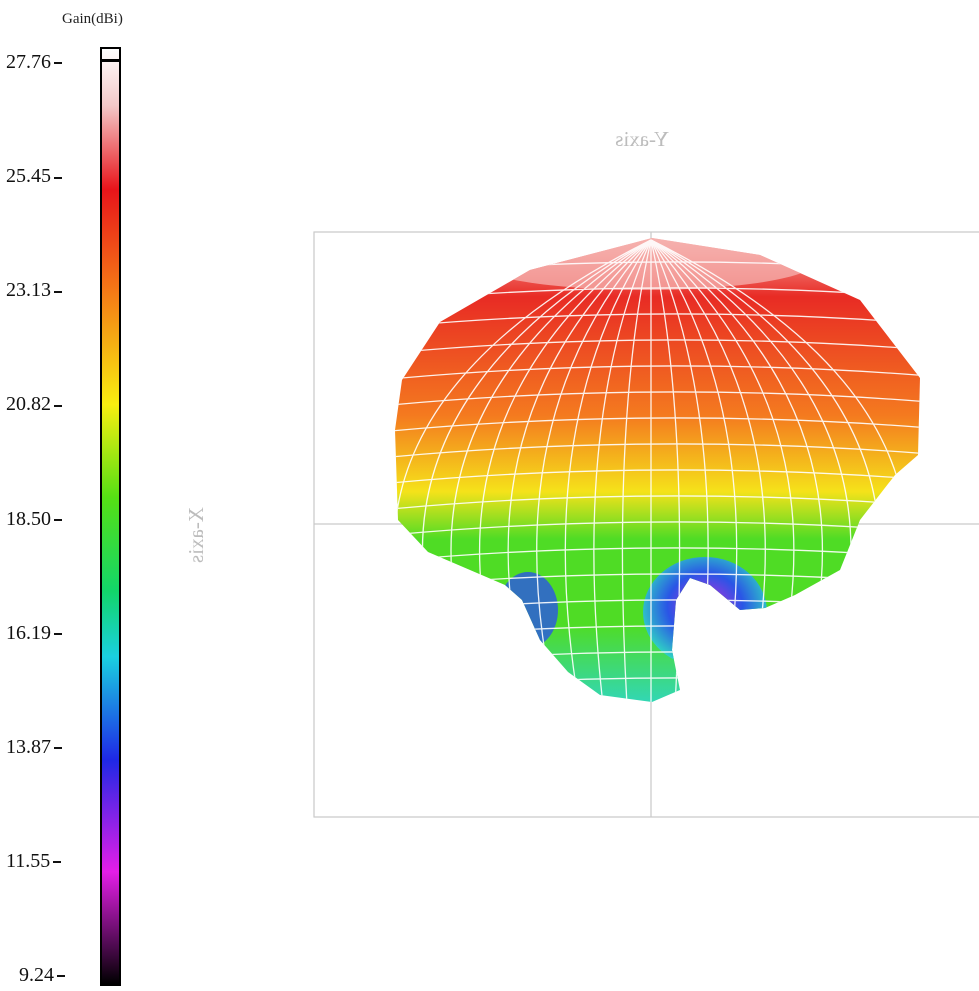 The width and height of the screenshot is (979, 991). What do you see at coordinates (51, 519) in the screenshot?
I see `colorbar-tick-label: 18.50` at bounding box center [51, 519].